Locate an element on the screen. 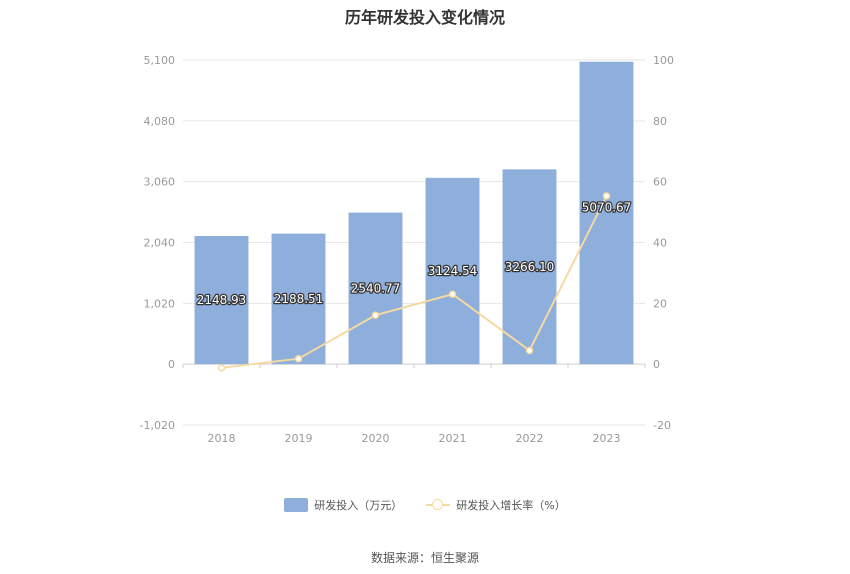 The width and height of the screenshot is (850, 574). bar-value-label: 2540.77 is located at coordinates (376, 288).